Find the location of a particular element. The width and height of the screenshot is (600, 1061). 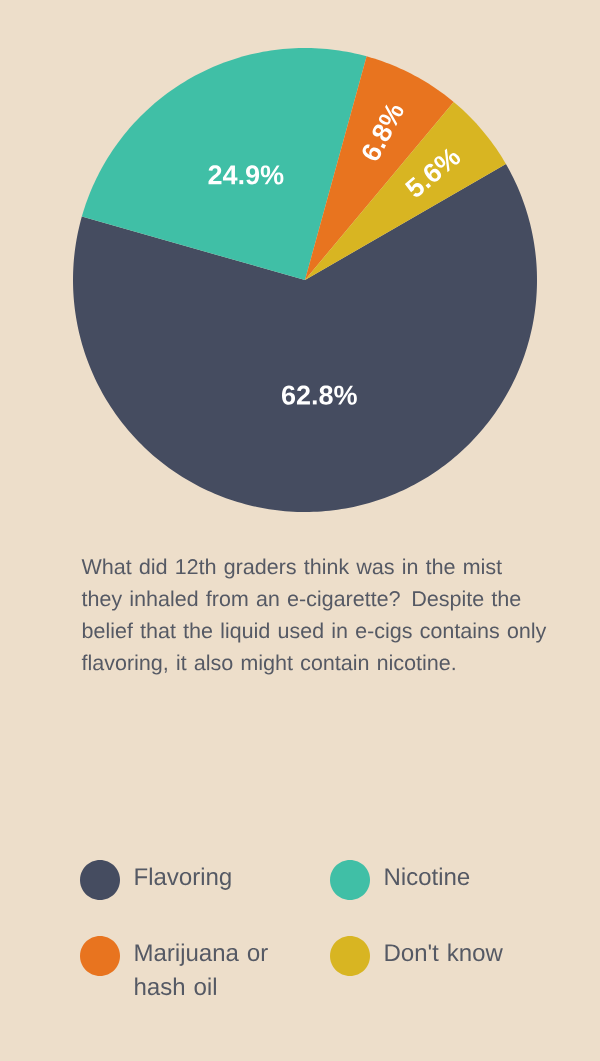

data-label: 24.9% is located at coordinates (246, 175).